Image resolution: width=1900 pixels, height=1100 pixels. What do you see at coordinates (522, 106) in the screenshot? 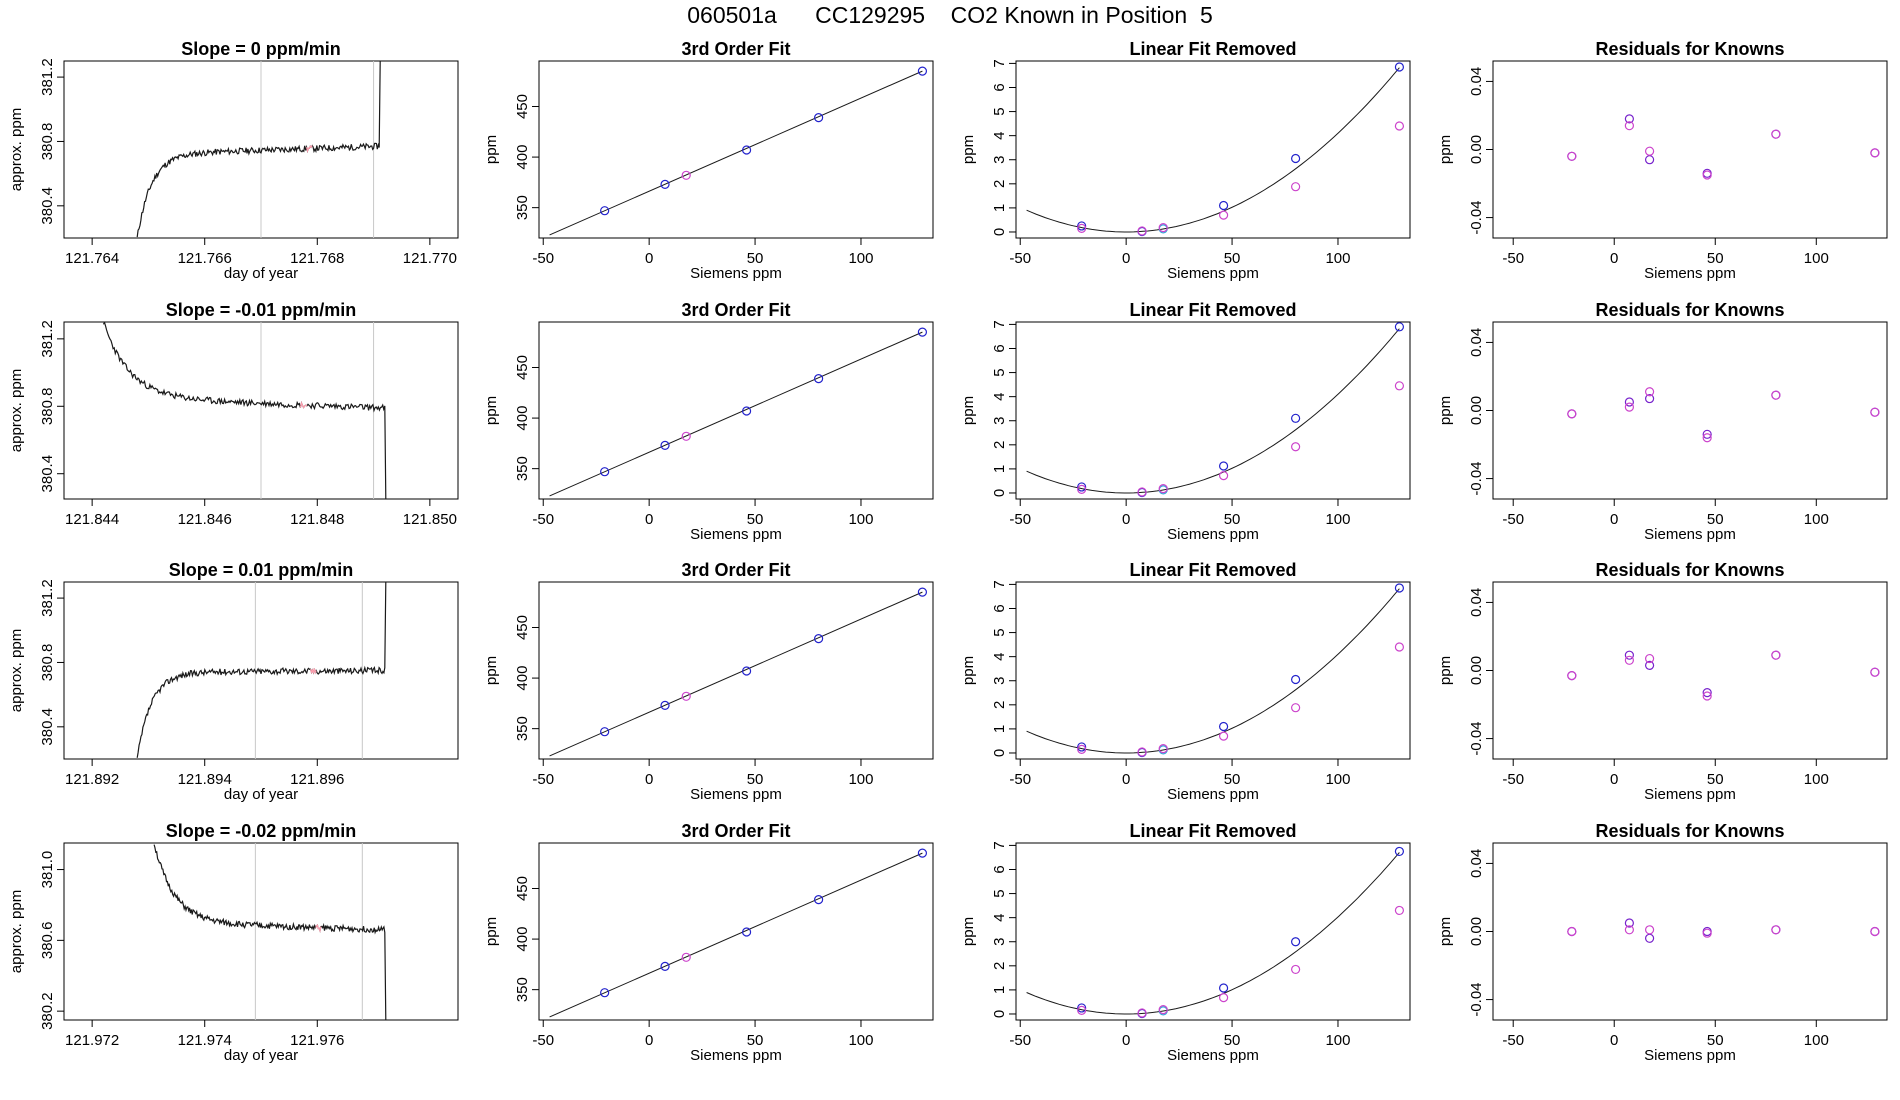
I see `y-tick-label: 450` at bounding box center [522, 106].